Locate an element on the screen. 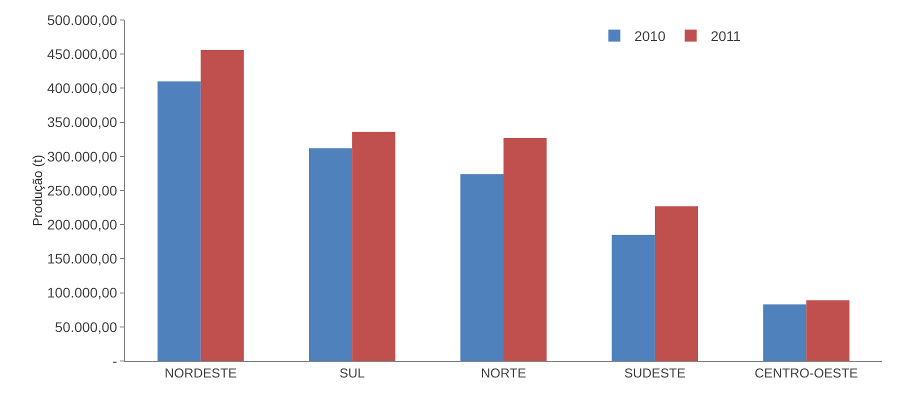 The width and height of the screenshot is (902, 401). y-axis-title: Produção (t) is located at coordinates (38, 190).